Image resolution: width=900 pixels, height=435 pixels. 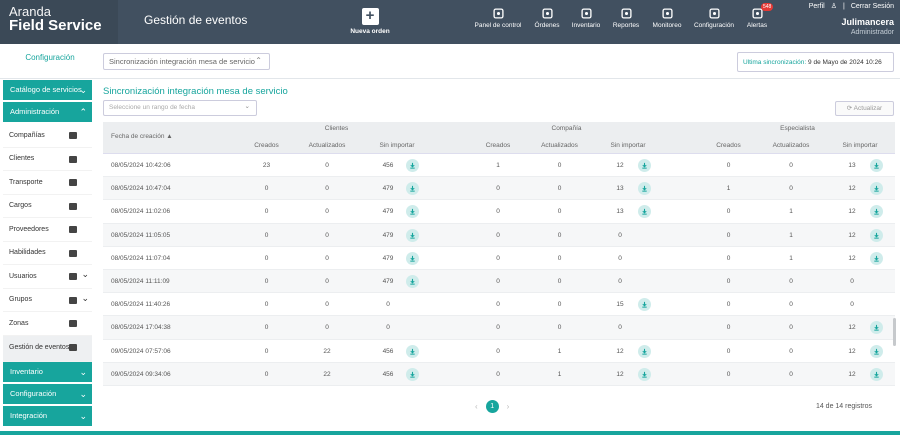 I want to click on value-cell: 15, so click(x=620, y=305).